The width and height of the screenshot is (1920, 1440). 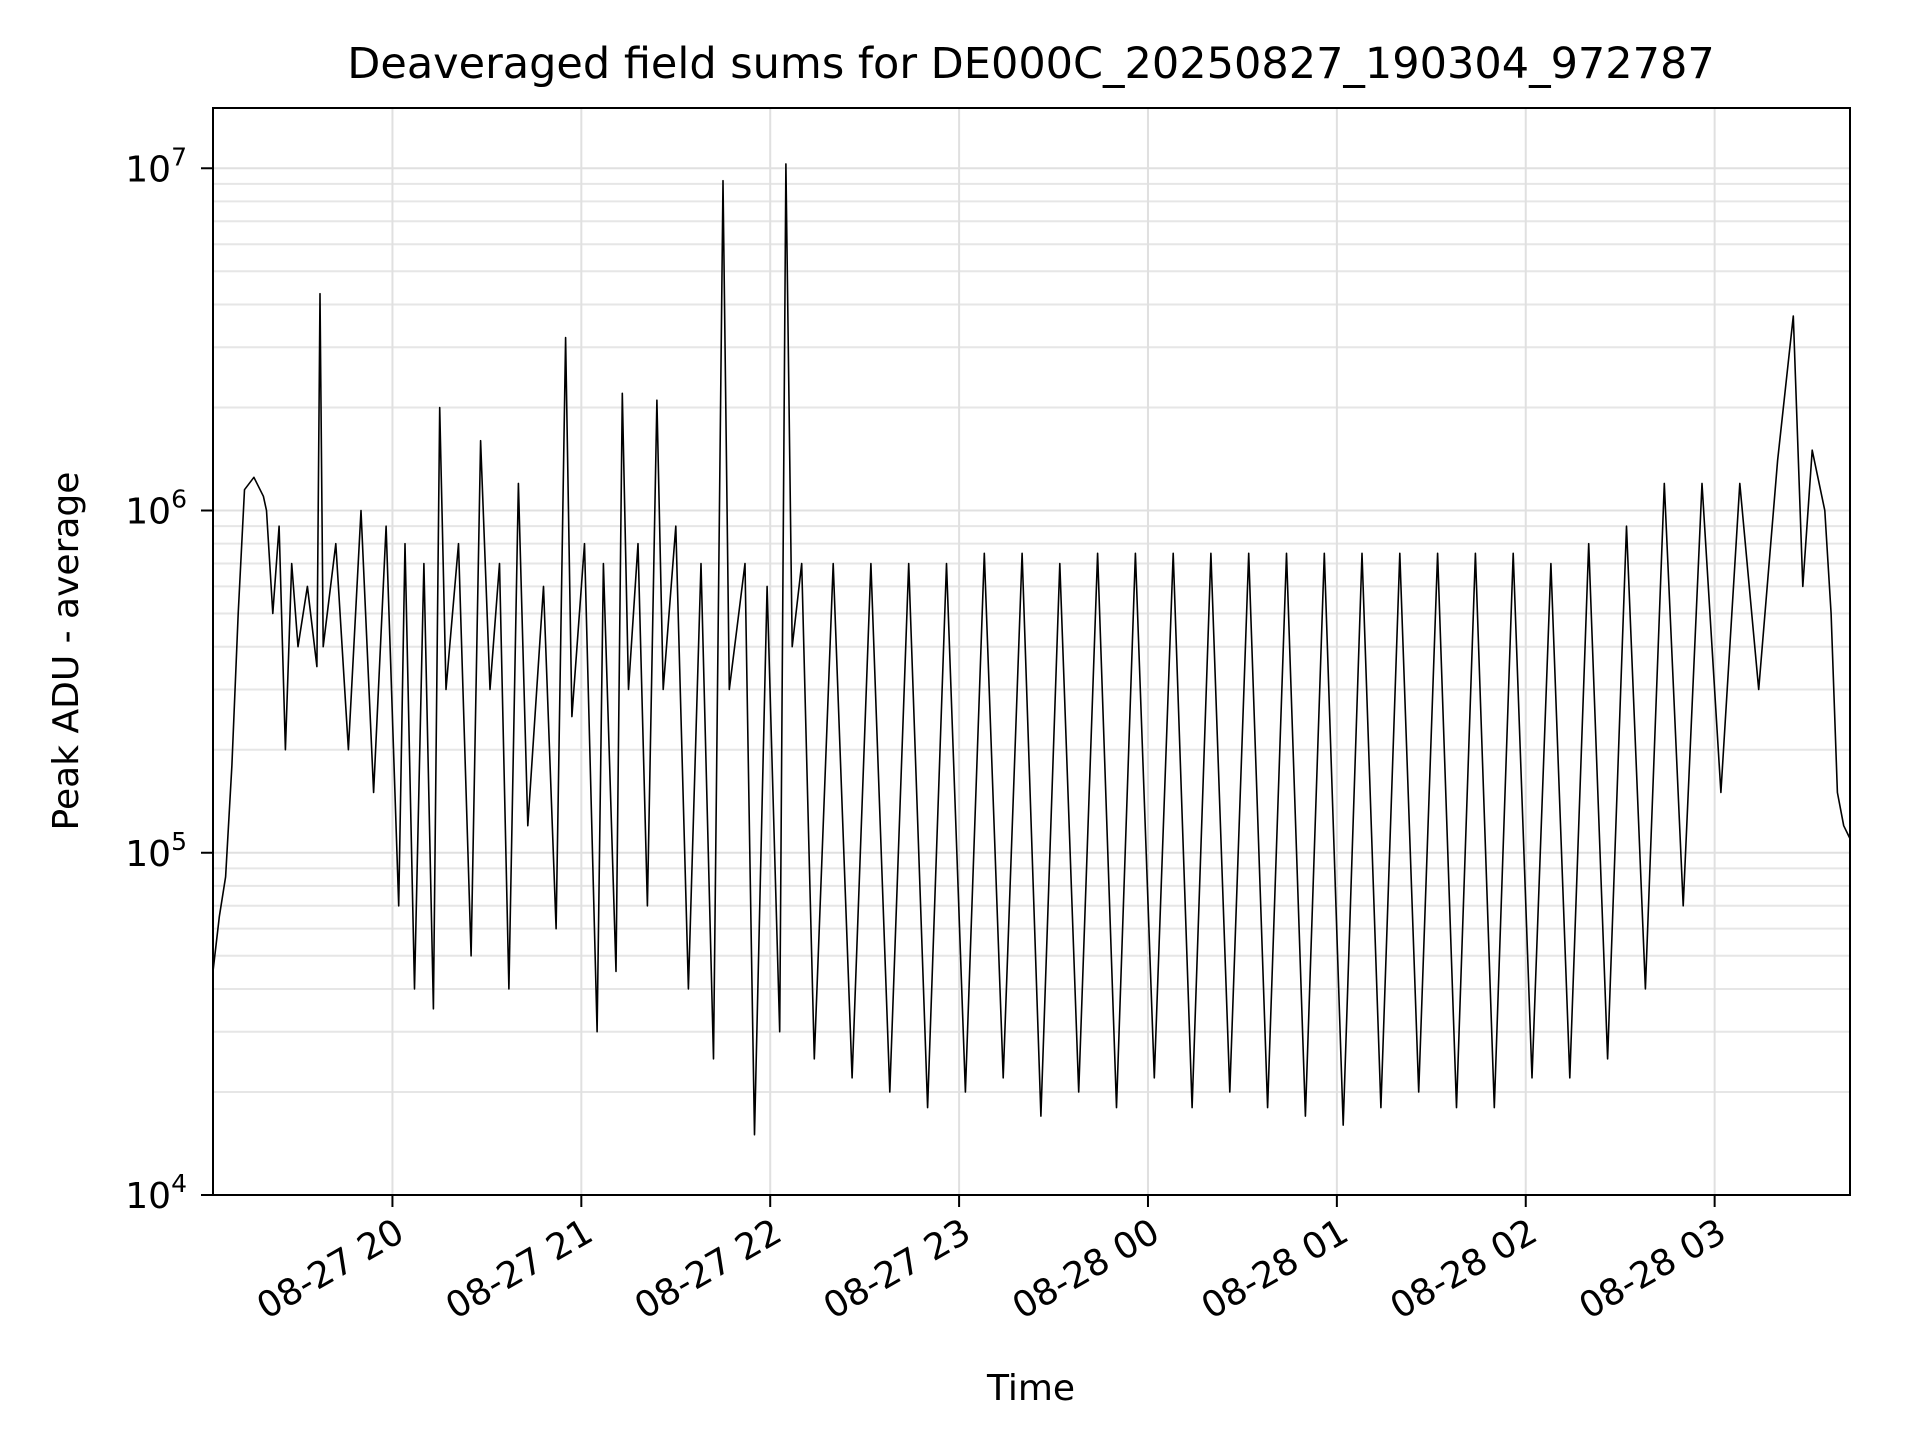 I want to click on y-tick-label: 10⁶, so click(x=156, y=509).